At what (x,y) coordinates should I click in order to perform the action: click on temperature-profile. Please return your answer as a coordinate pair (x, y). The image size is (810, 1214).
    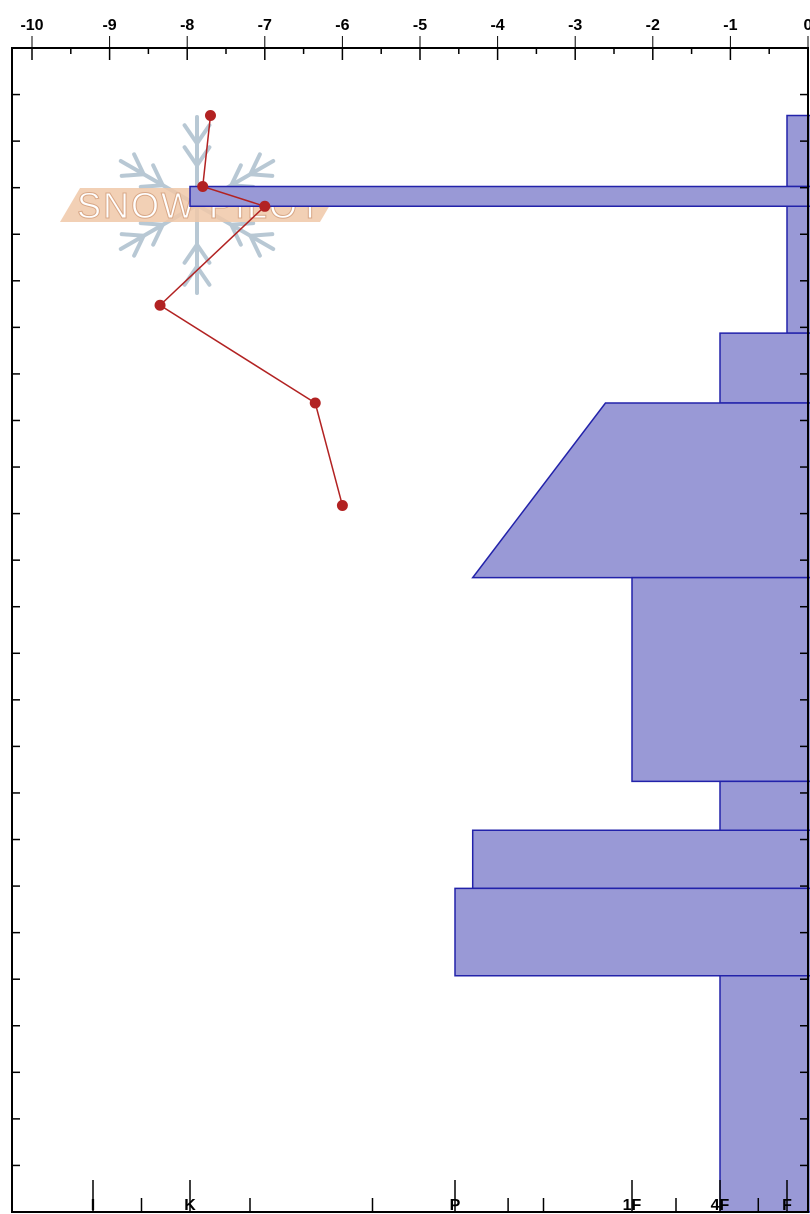
    Looking at the image, I should click on (251, 310).